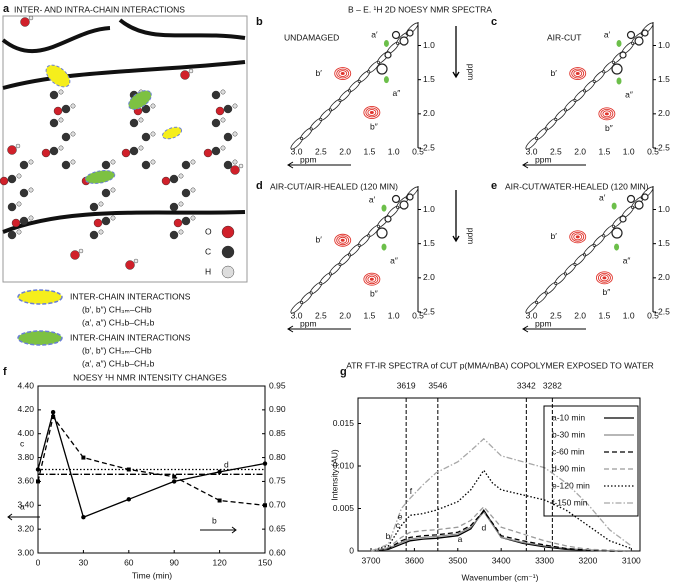 Image resolution: width=685 pixels, height=585 pixels. What do you see at coordinates (483, 527) in the screenshot?
I see `annotation: d` at bounding box center [483, 527].